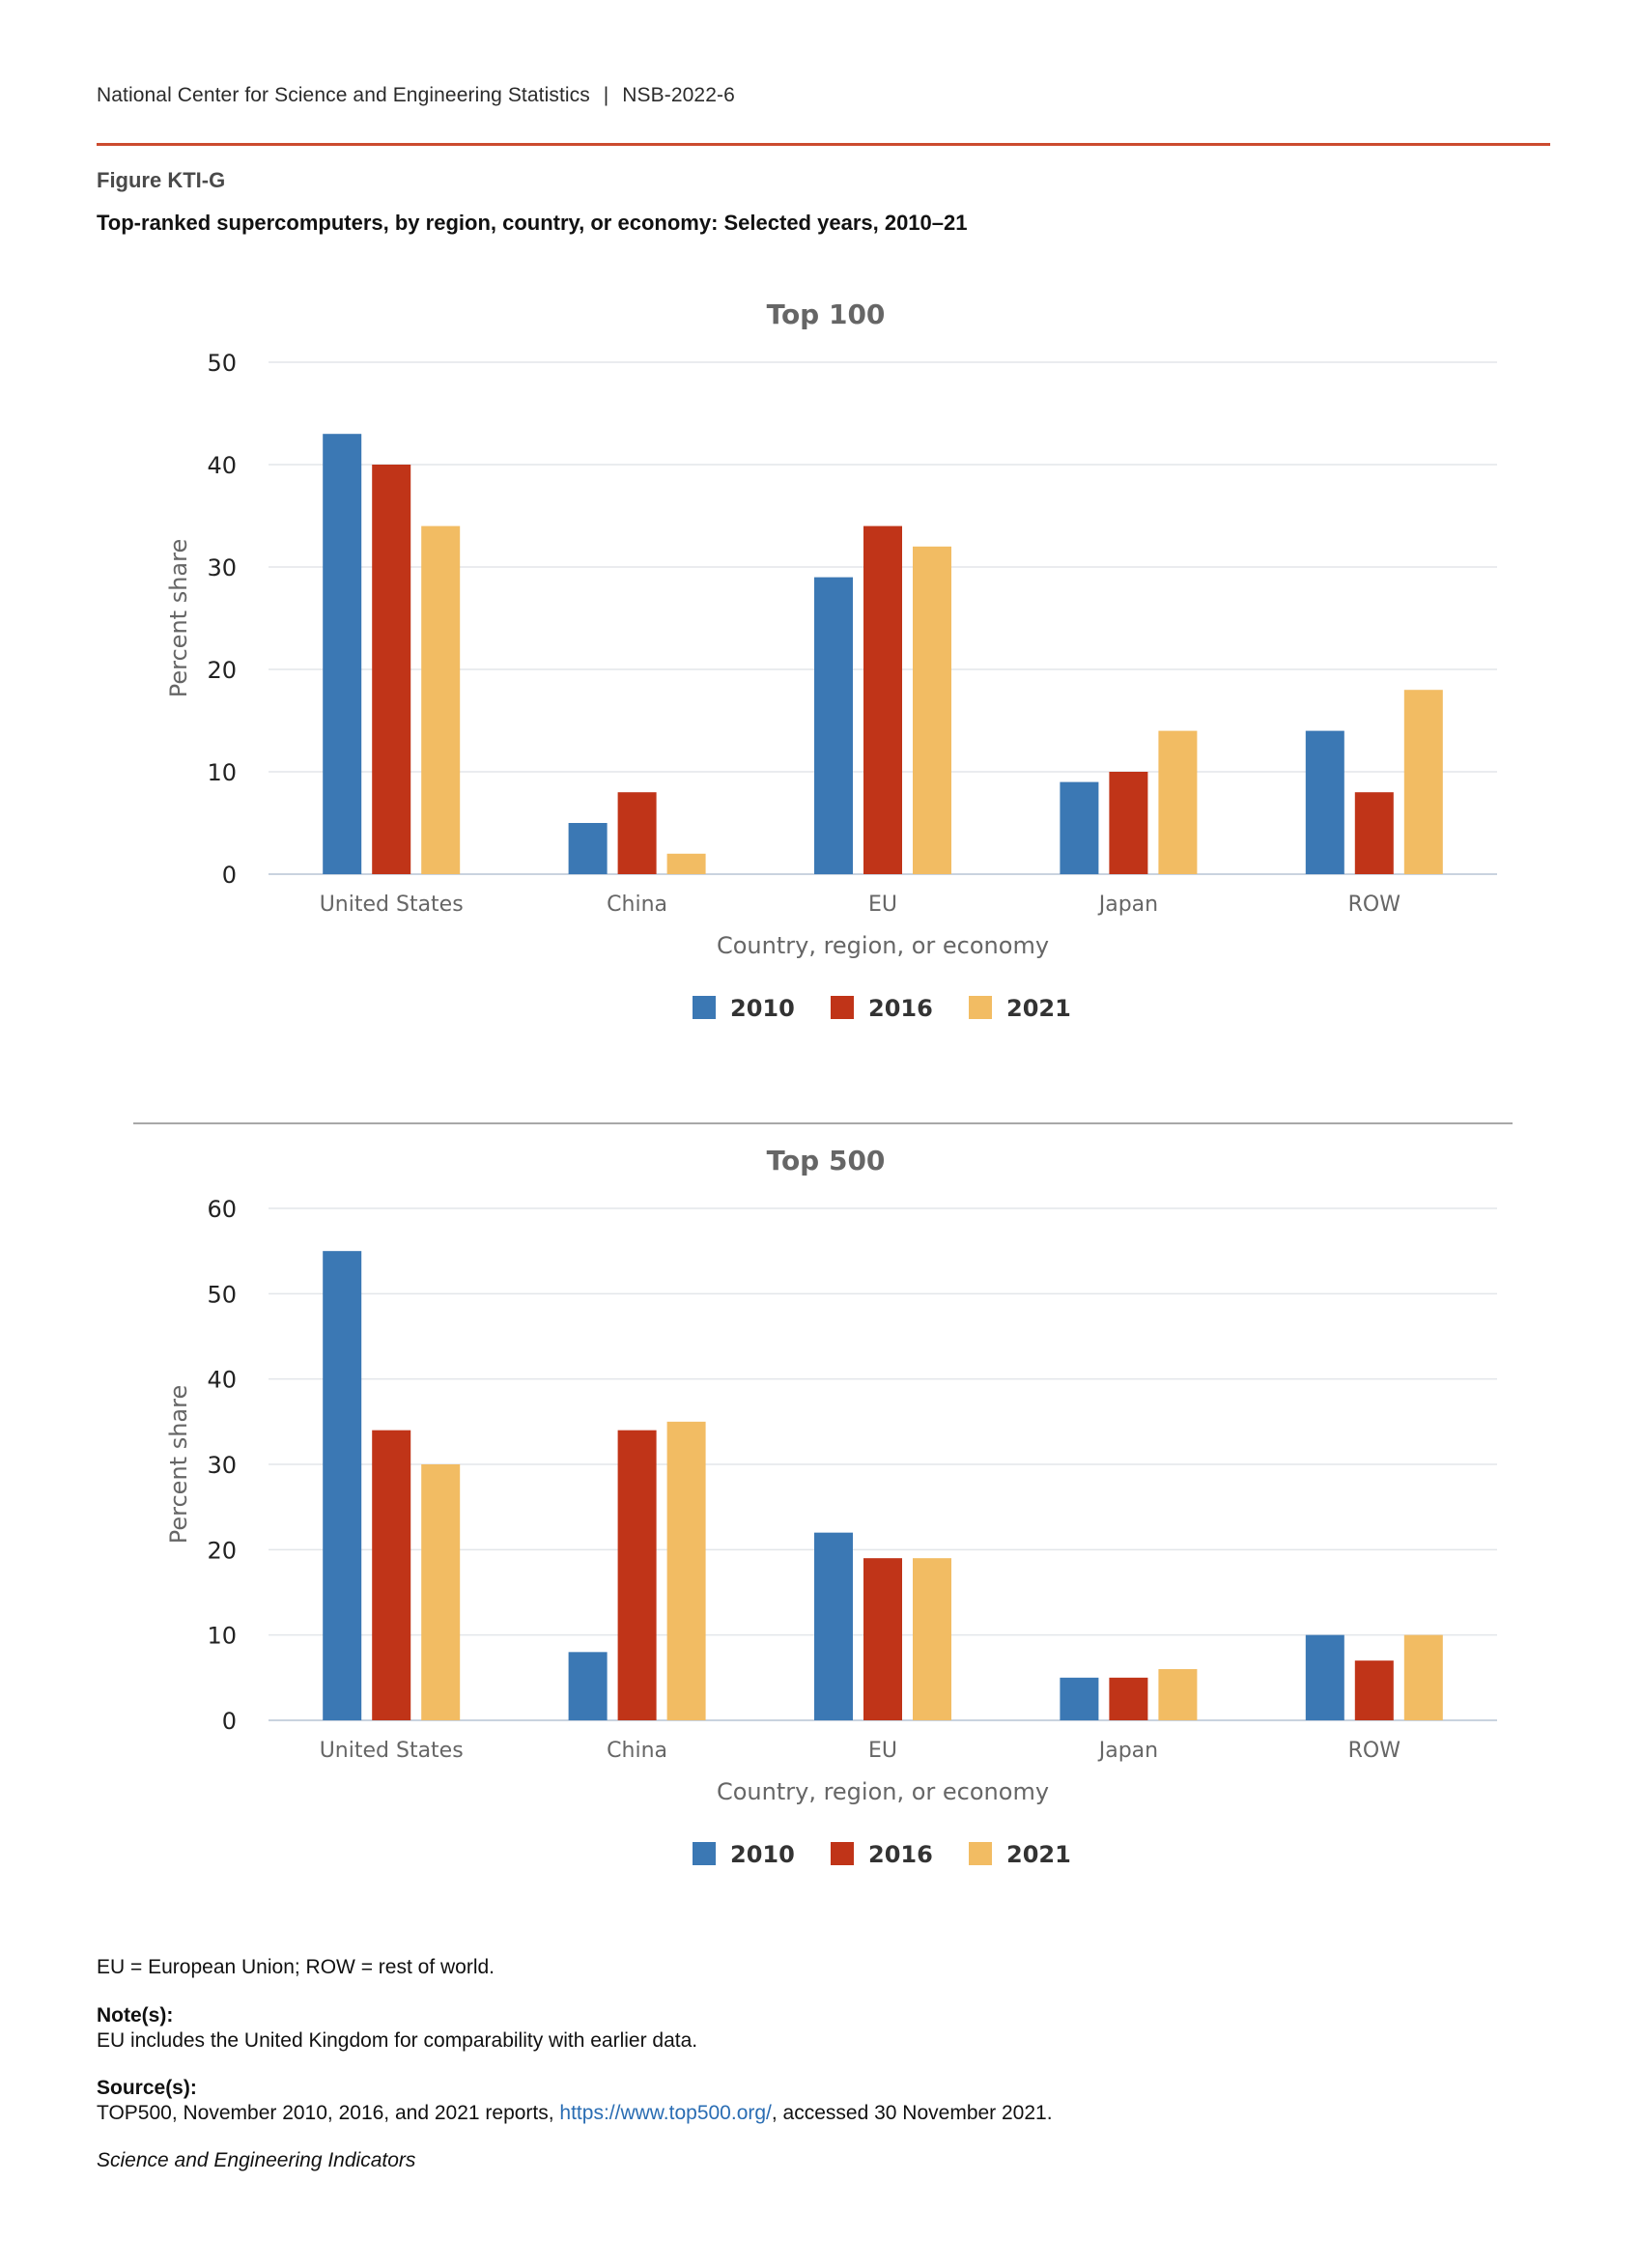  Describe the element at coordinates (826, 1161) in the screenshot. I see `chart-title: Top 500` at that location.